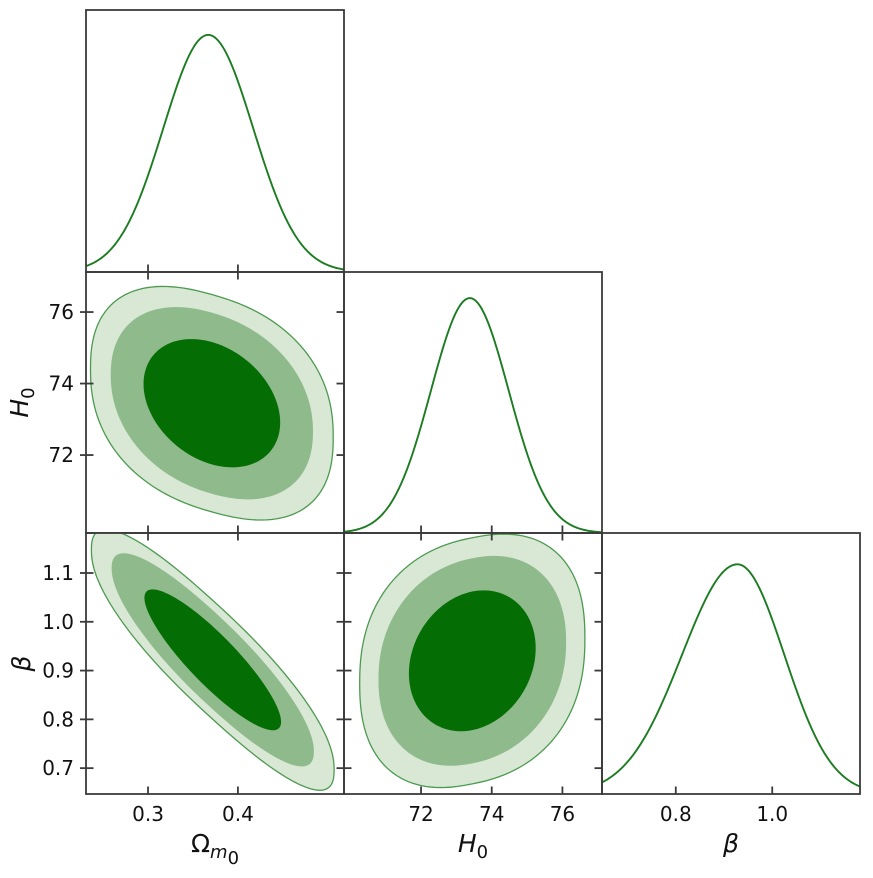 The image size is (873, 878). I want to click on y-tick-label: 76, so click(61, 312).